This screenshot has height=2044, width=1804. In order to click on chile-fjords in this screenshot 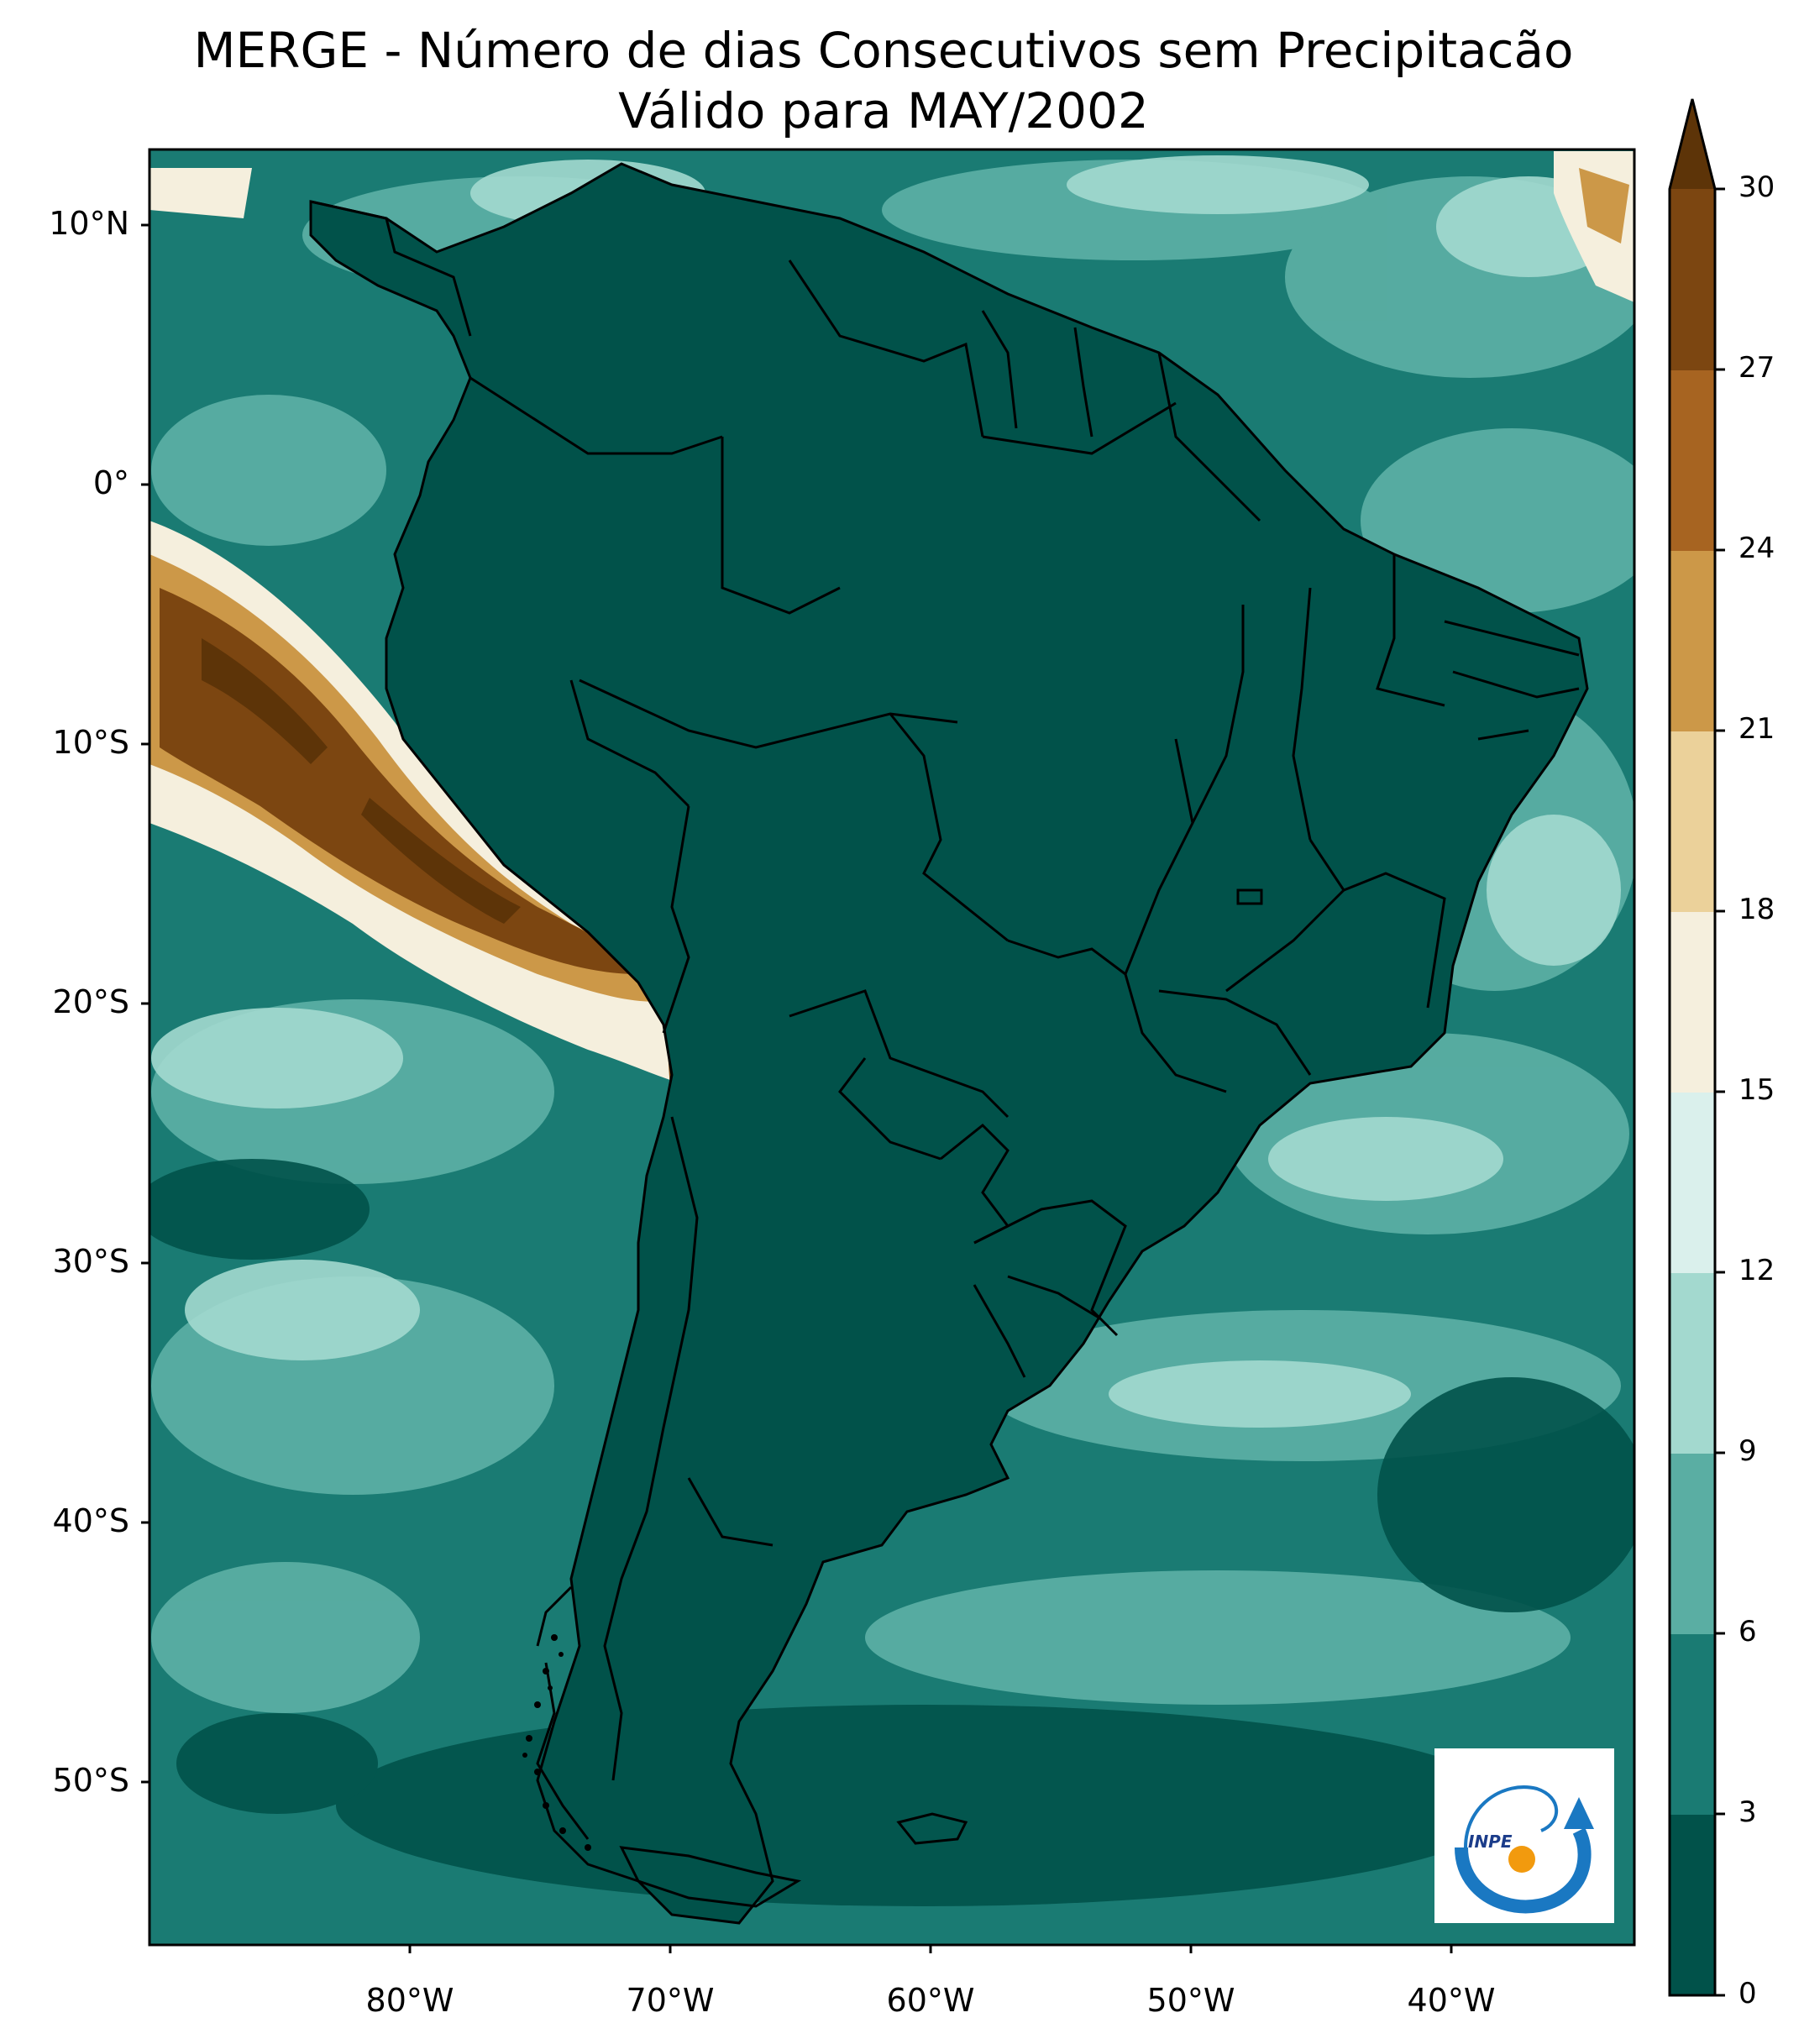, I will do `click(556, 1742)`.